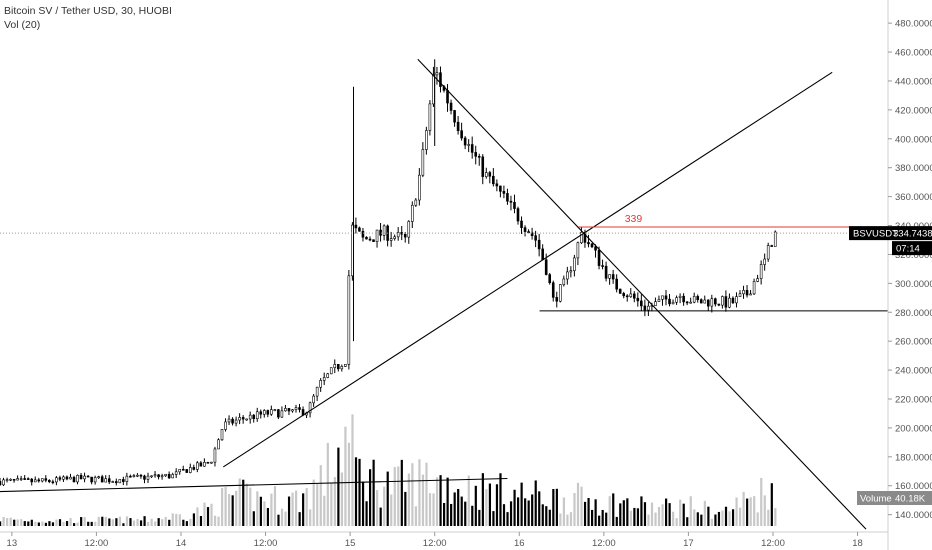  What do you see at coordinates (913, 284) in the screenshot?
I see `price-tick-label: 300.0000` at bounding box center [913, 284].